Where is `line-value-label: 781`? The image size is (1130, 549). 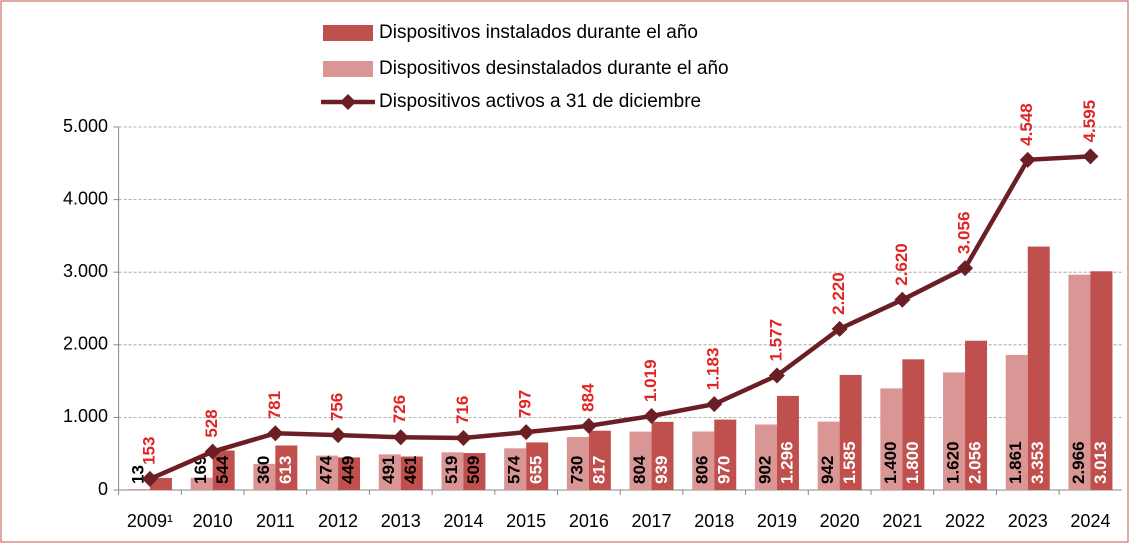
line-value-label: 781 is located at coordinates (274, 405).